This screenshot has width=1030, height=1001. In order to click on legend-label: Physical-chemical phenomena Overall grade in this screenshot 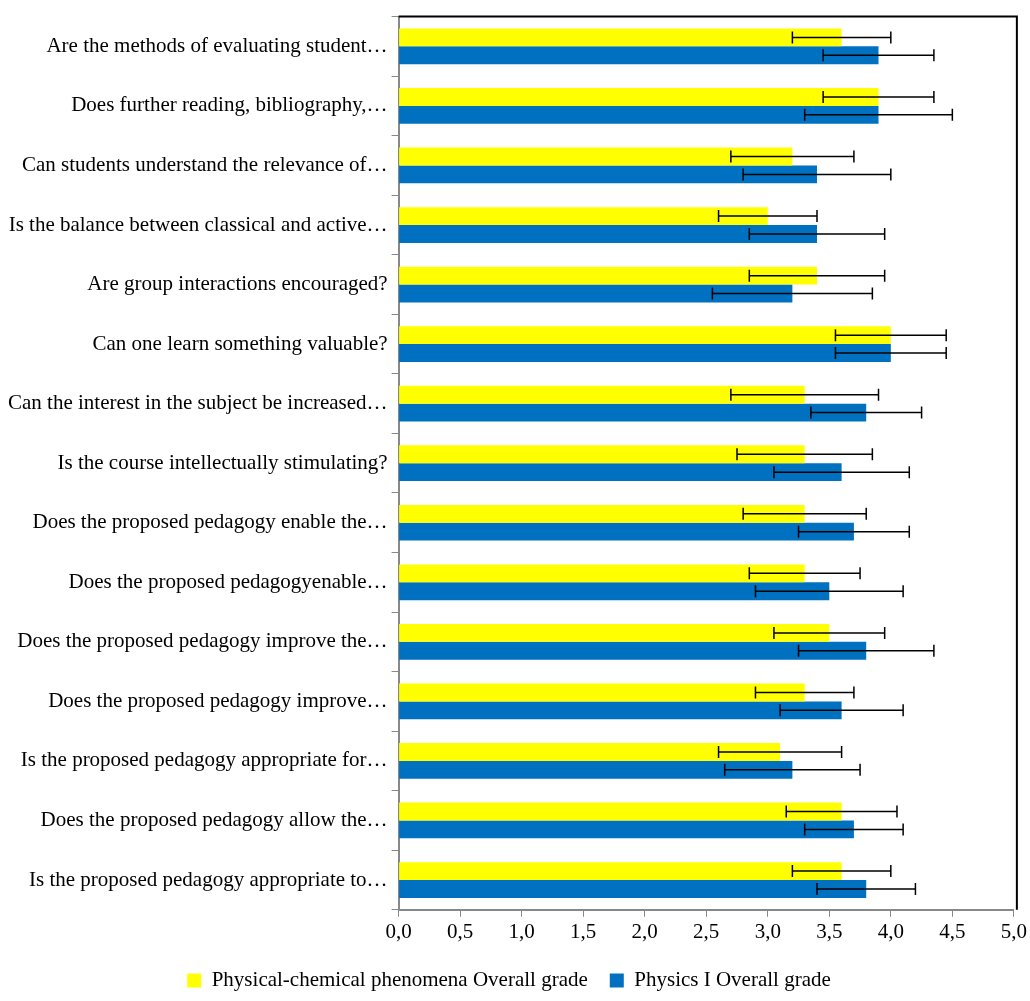, I will do `click(399, 979)`.